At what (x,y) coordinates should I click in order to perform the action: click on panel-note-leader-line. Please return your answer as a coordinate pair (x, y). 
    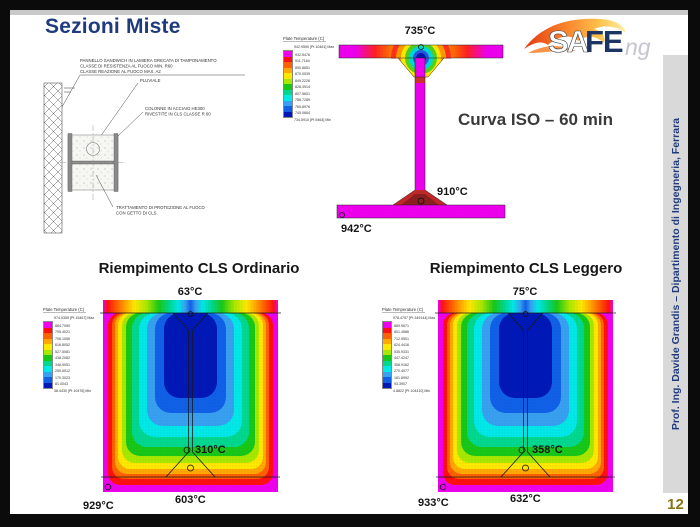
    Looking at the image, I should click on (153, 91).